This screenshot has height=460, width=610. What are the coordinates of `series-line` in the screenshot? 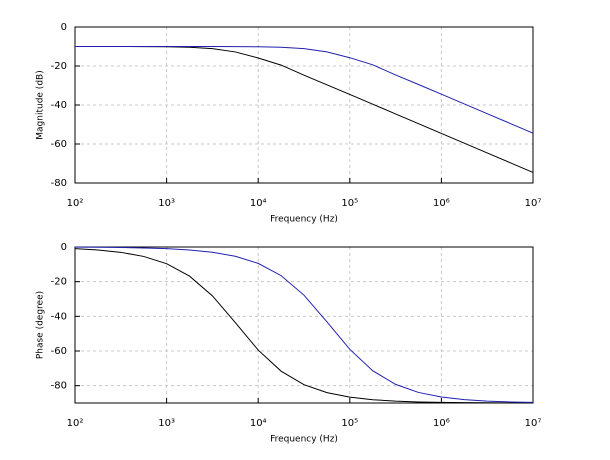 It's located at (304, 90).